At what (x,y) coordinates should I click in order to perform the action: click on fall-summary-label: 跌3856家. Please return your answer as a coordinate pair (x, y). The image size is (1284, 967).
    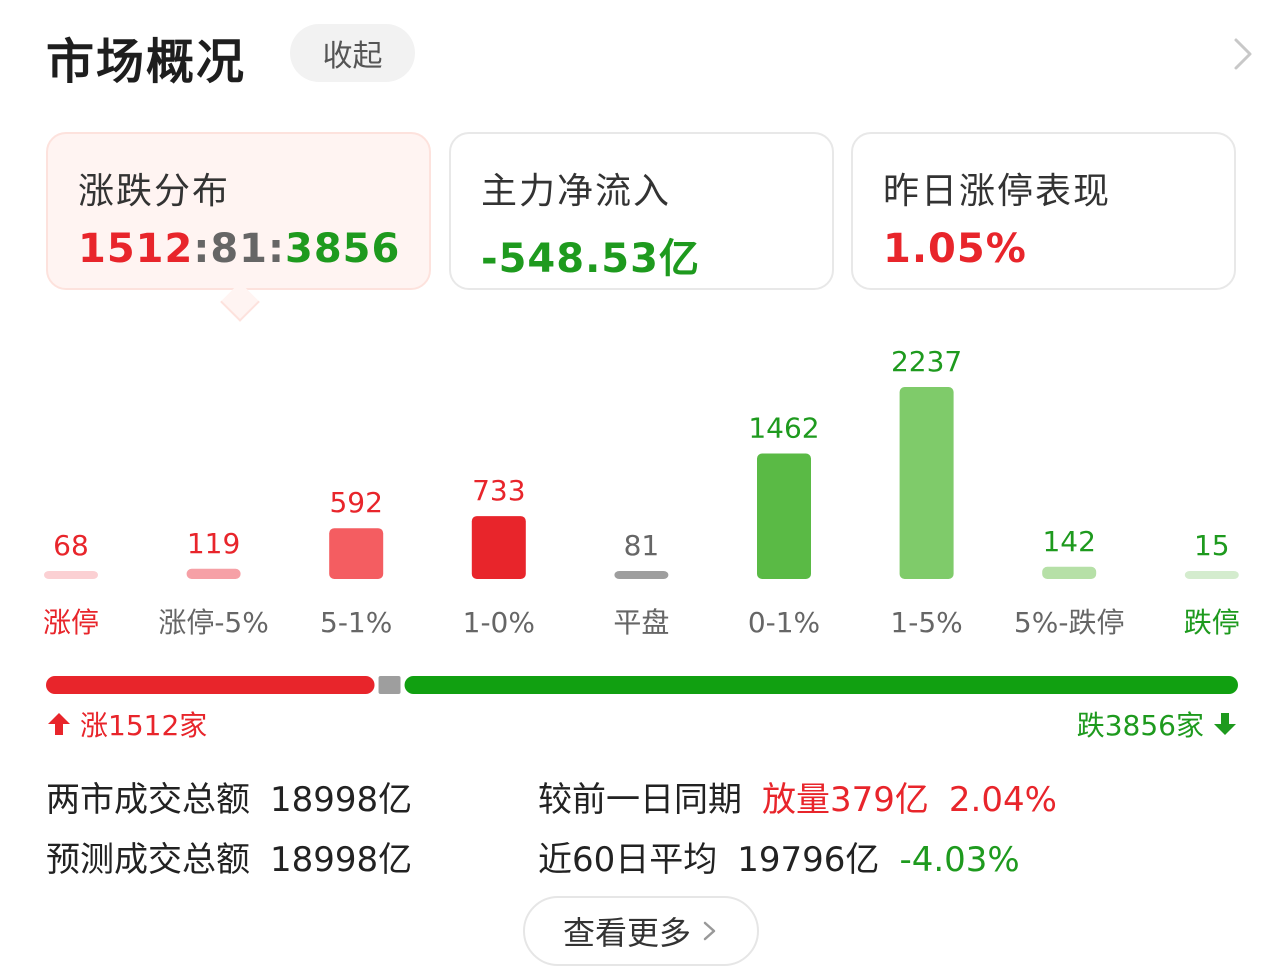
    Looking at the image, I should click on (1140, 725).